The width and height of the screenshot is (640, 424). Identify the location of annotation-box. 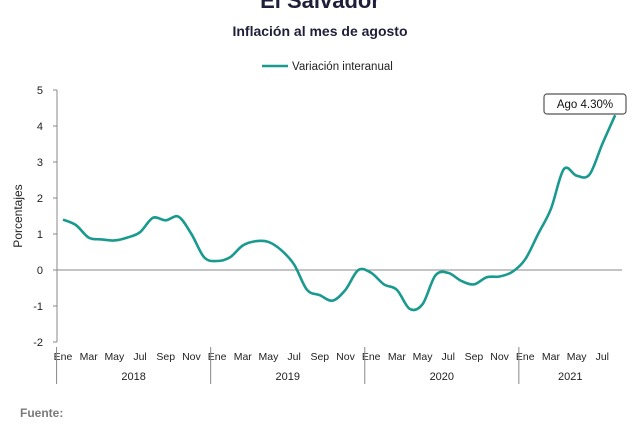
(585, 104).